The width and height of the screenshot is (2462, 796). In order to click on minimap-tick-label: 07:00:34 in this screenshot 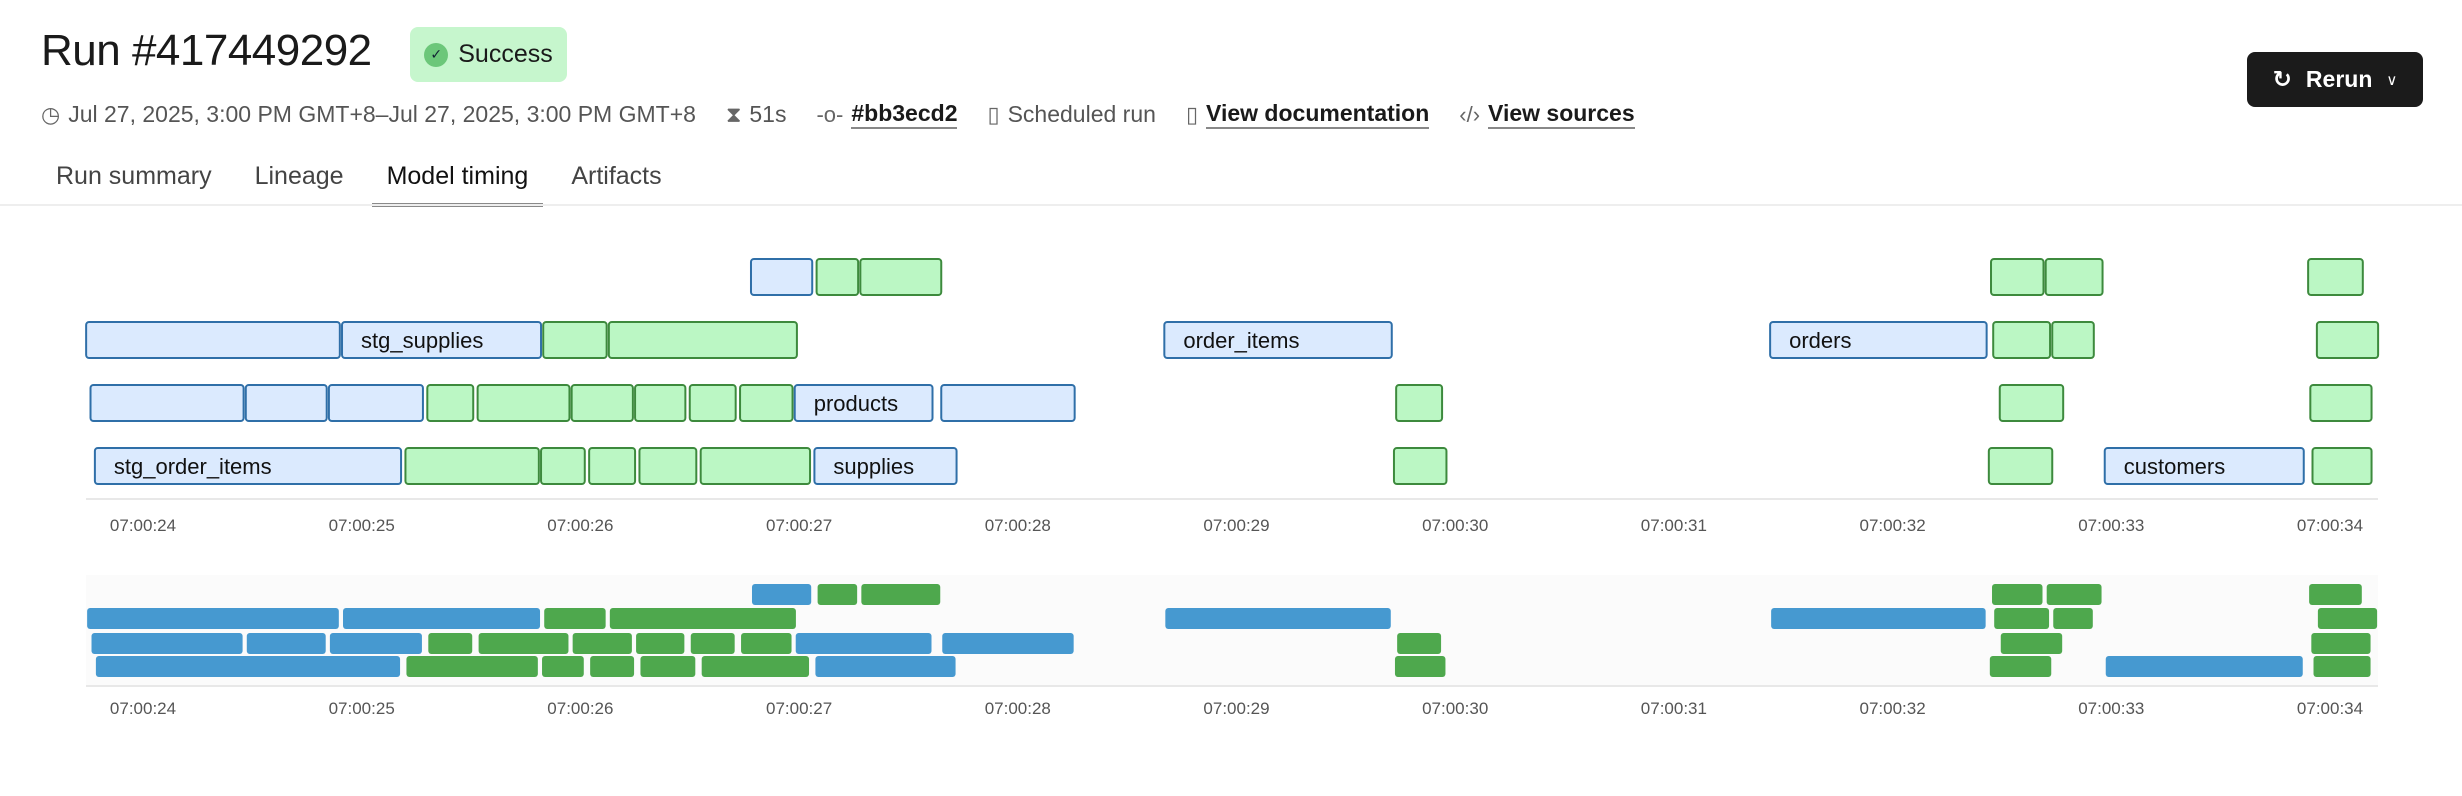, I will do `click(2330, 708)`.